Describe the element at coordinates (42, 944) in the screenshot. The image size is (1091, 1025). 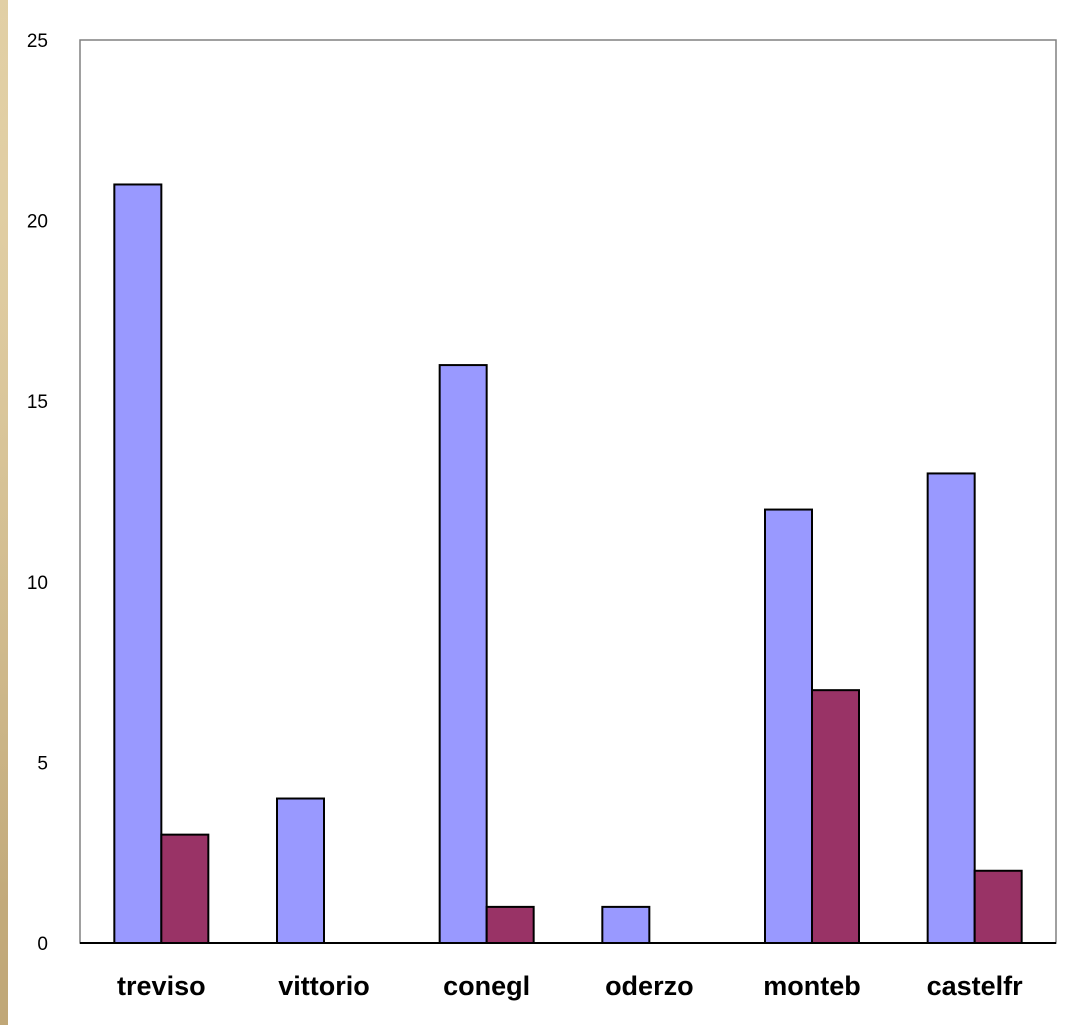
I see `y-tick-label: 0` at that location.